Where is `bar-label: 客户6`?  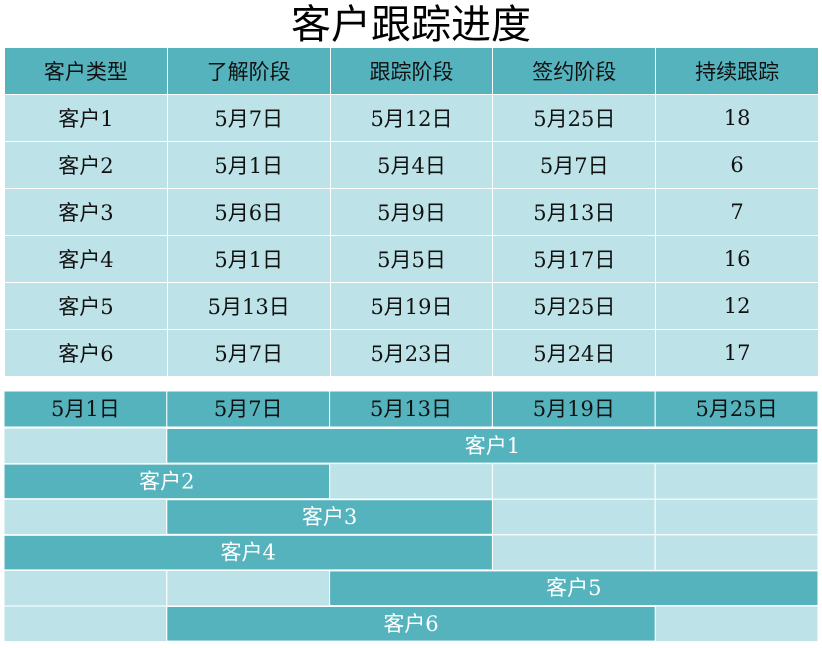 bar-label: 客户6 is located at coordinates (410, 624).